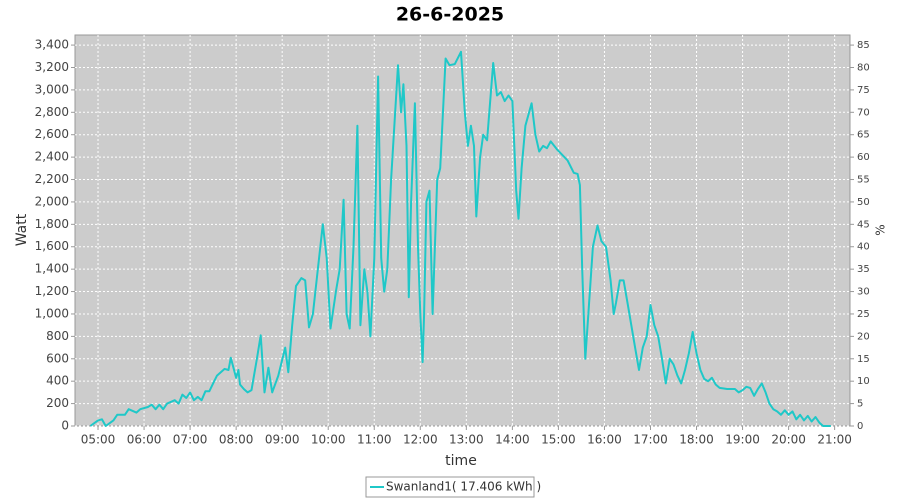 The width and height of the screenshot is (900, 500). Describe the element at coordinates (450, 15) in the screenshot. I see `chart-title: 26-6-2025` at that location.